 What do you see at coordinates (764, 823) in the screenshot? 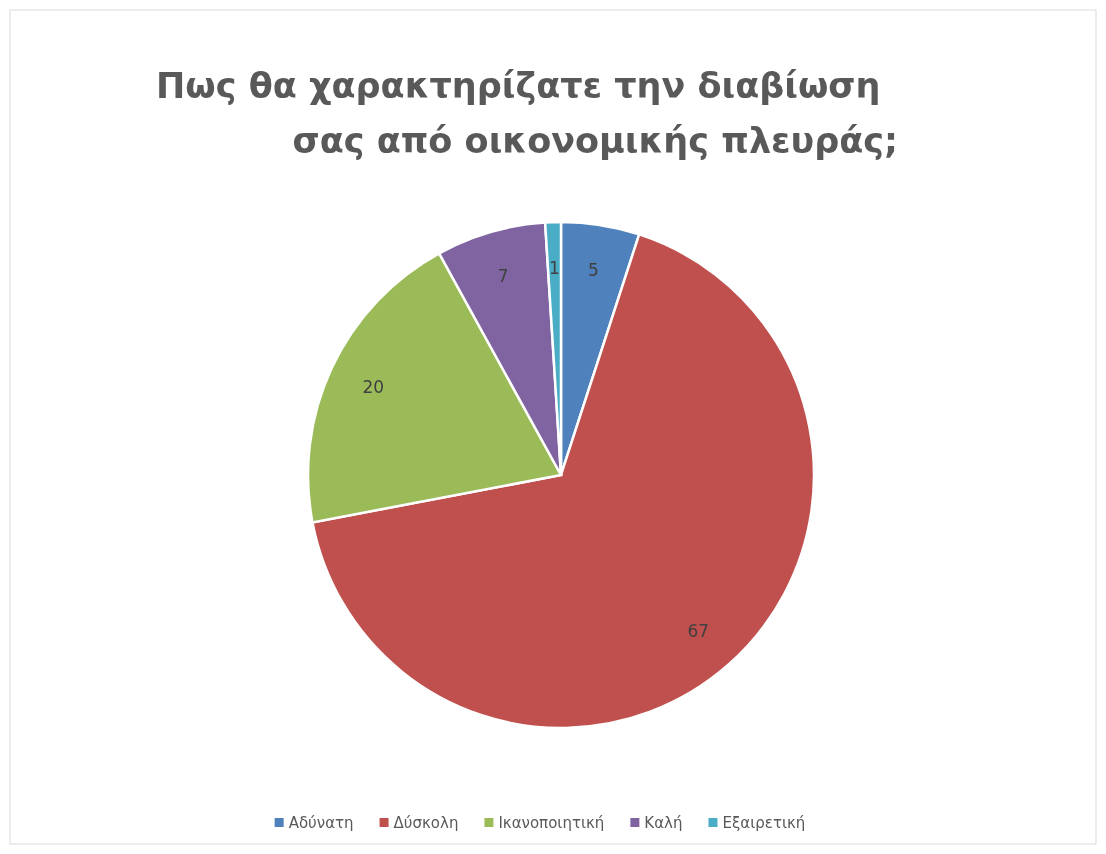
I see `legend-label: Εξαιρετική` at bounding box center [764, 823].